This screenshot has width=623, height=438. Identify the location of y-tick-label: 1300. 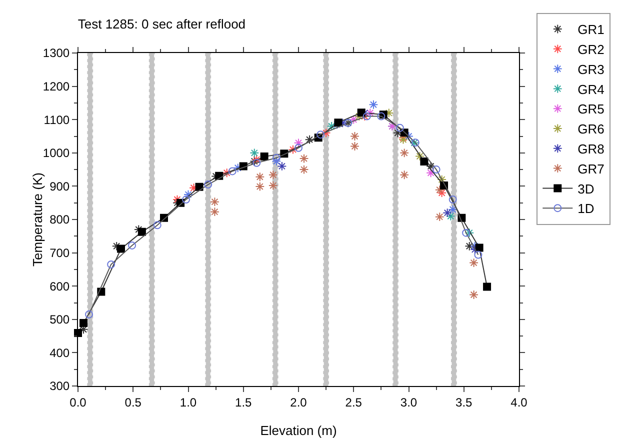
(56, 53).